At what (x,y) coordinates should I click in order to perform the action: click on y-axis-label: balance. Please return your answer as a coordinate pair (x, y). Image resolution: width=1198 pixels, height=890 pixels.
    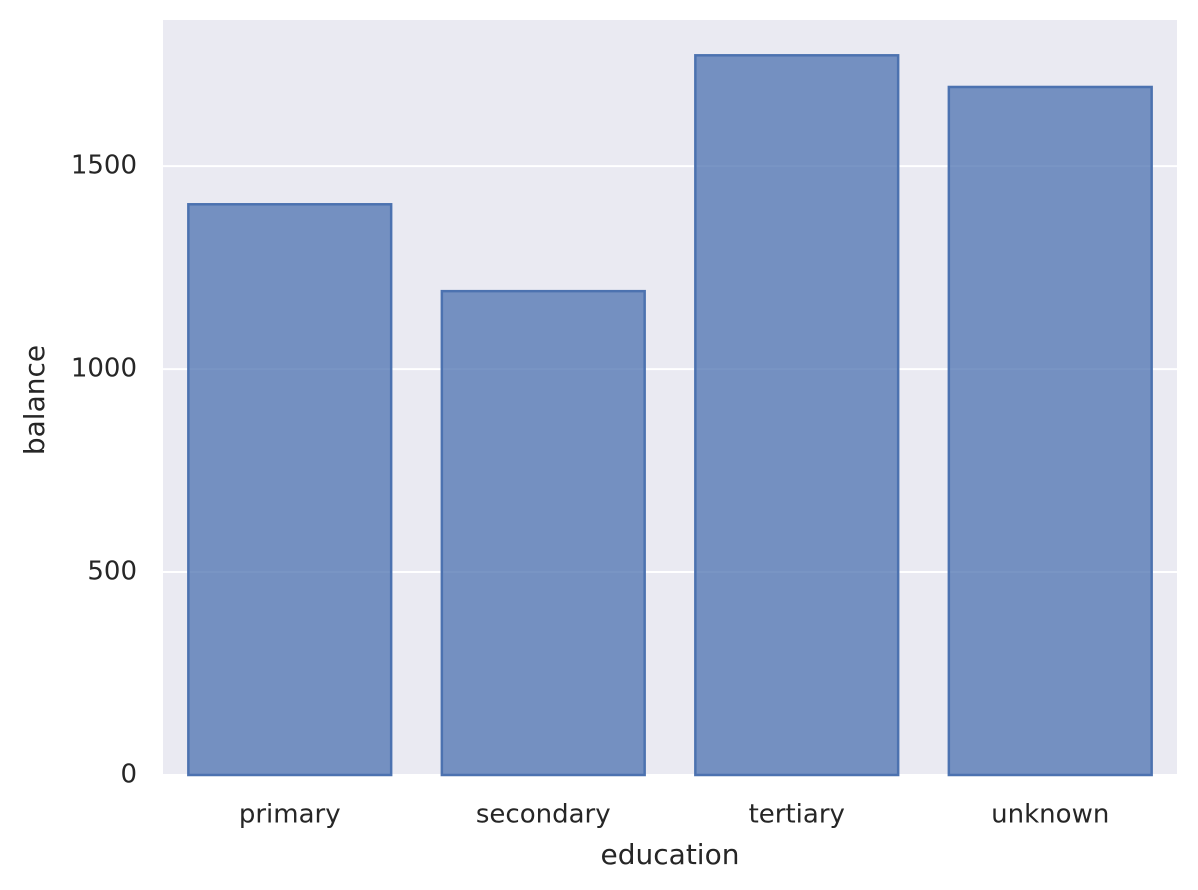
    Looking at the image, I should click on (34, 400).